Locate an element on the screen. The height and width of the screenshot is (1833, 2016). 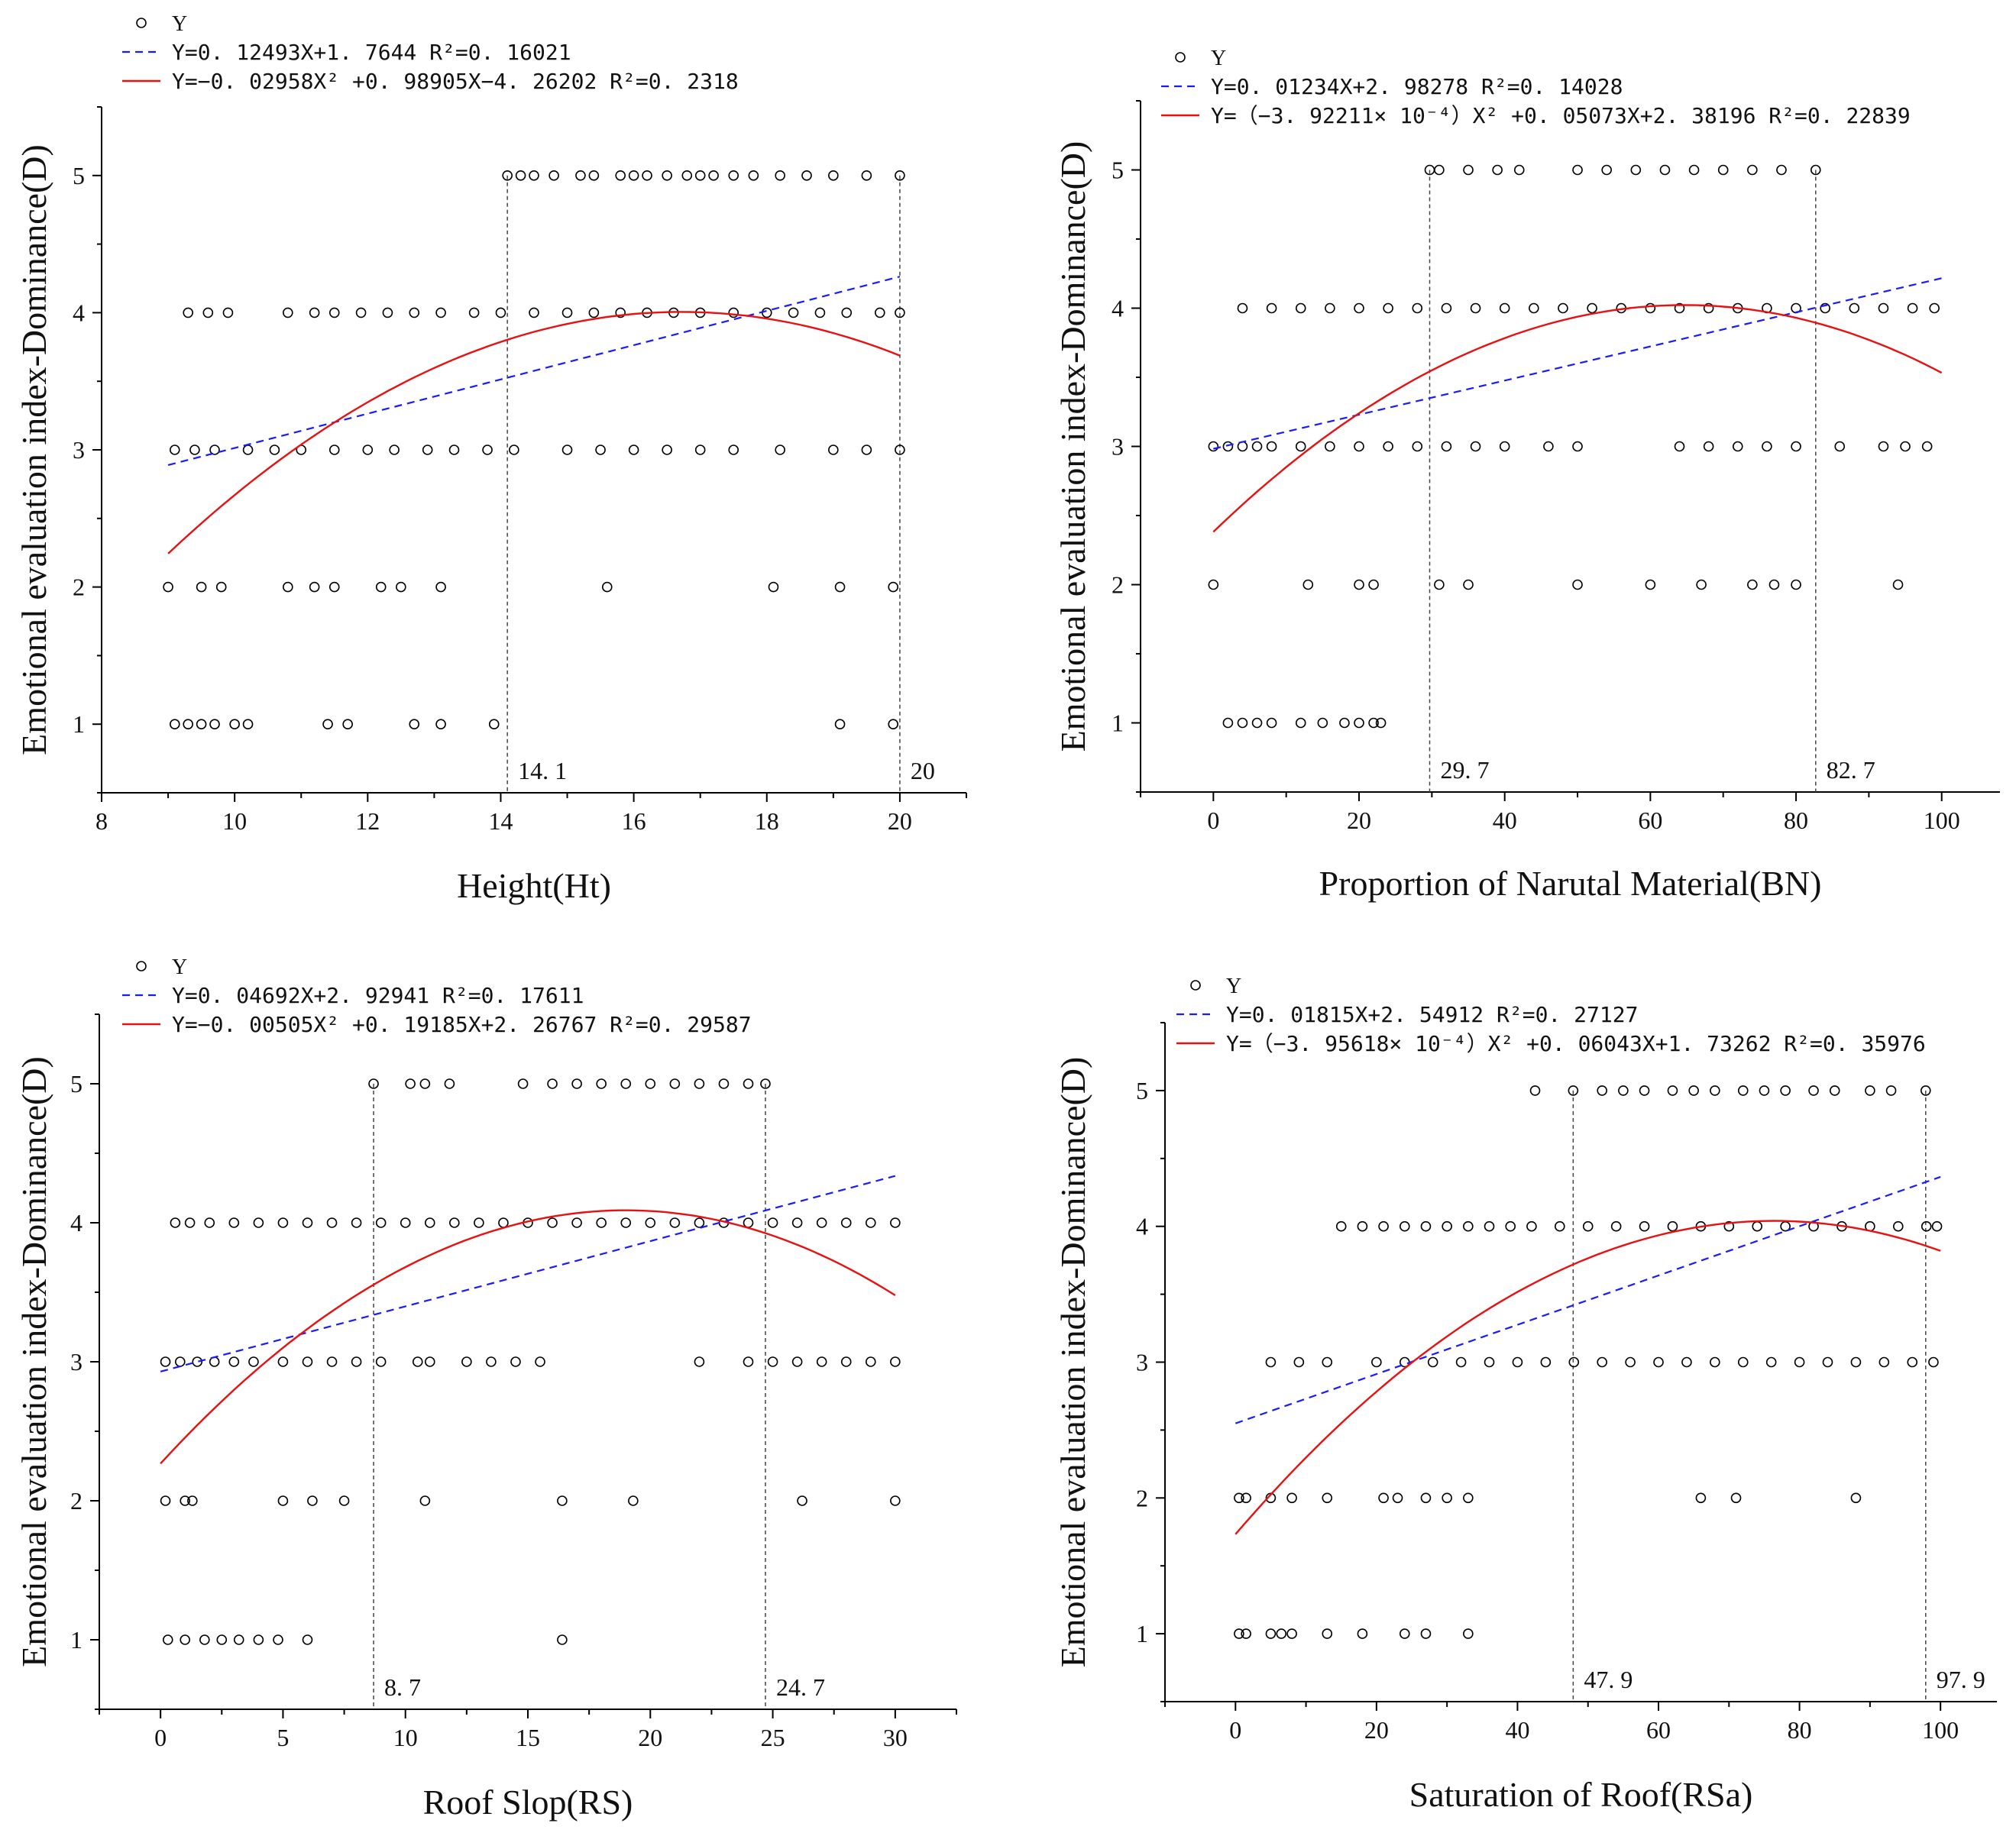
x-tick-label: 25 is located at coordinates (773, 1738).